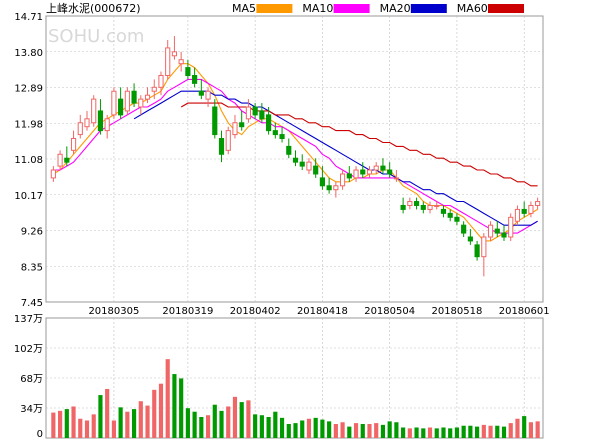 This screenshot has height=440, width=600. I want to click on chart-title: 上峰水泥(000672), so click(93, 8).